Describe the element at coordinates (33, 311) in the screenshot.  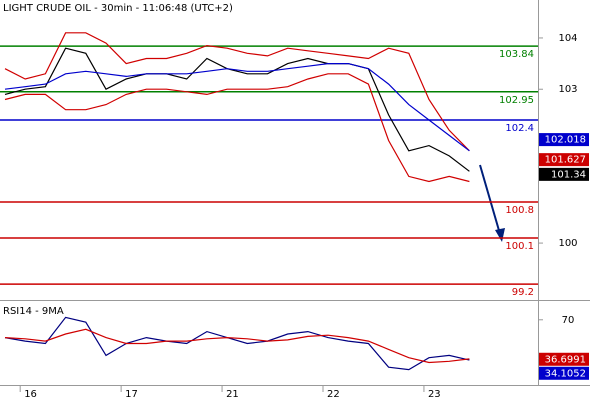
I see `rsi-title: RSI14 - 9MA` at that location.